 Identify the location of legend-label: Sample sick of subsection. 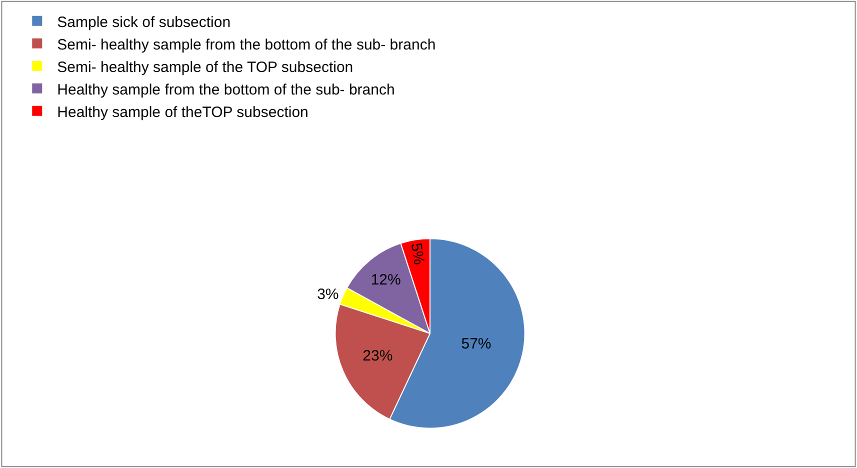
(144, 22).